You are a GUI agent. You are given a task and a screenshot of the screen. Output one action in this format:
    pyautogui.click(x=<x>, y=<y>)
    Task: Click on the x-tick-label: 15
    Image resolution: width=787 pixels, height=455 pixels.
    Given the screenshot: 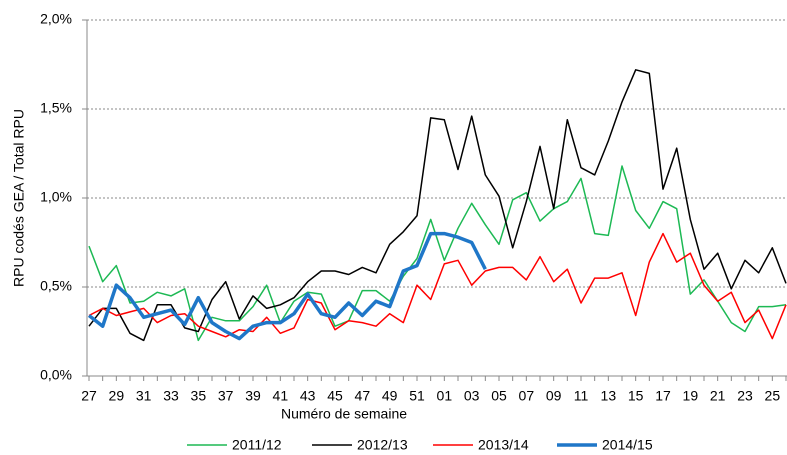 What is the action you would take?
    pyautogui.click(x=636, y=396)
    